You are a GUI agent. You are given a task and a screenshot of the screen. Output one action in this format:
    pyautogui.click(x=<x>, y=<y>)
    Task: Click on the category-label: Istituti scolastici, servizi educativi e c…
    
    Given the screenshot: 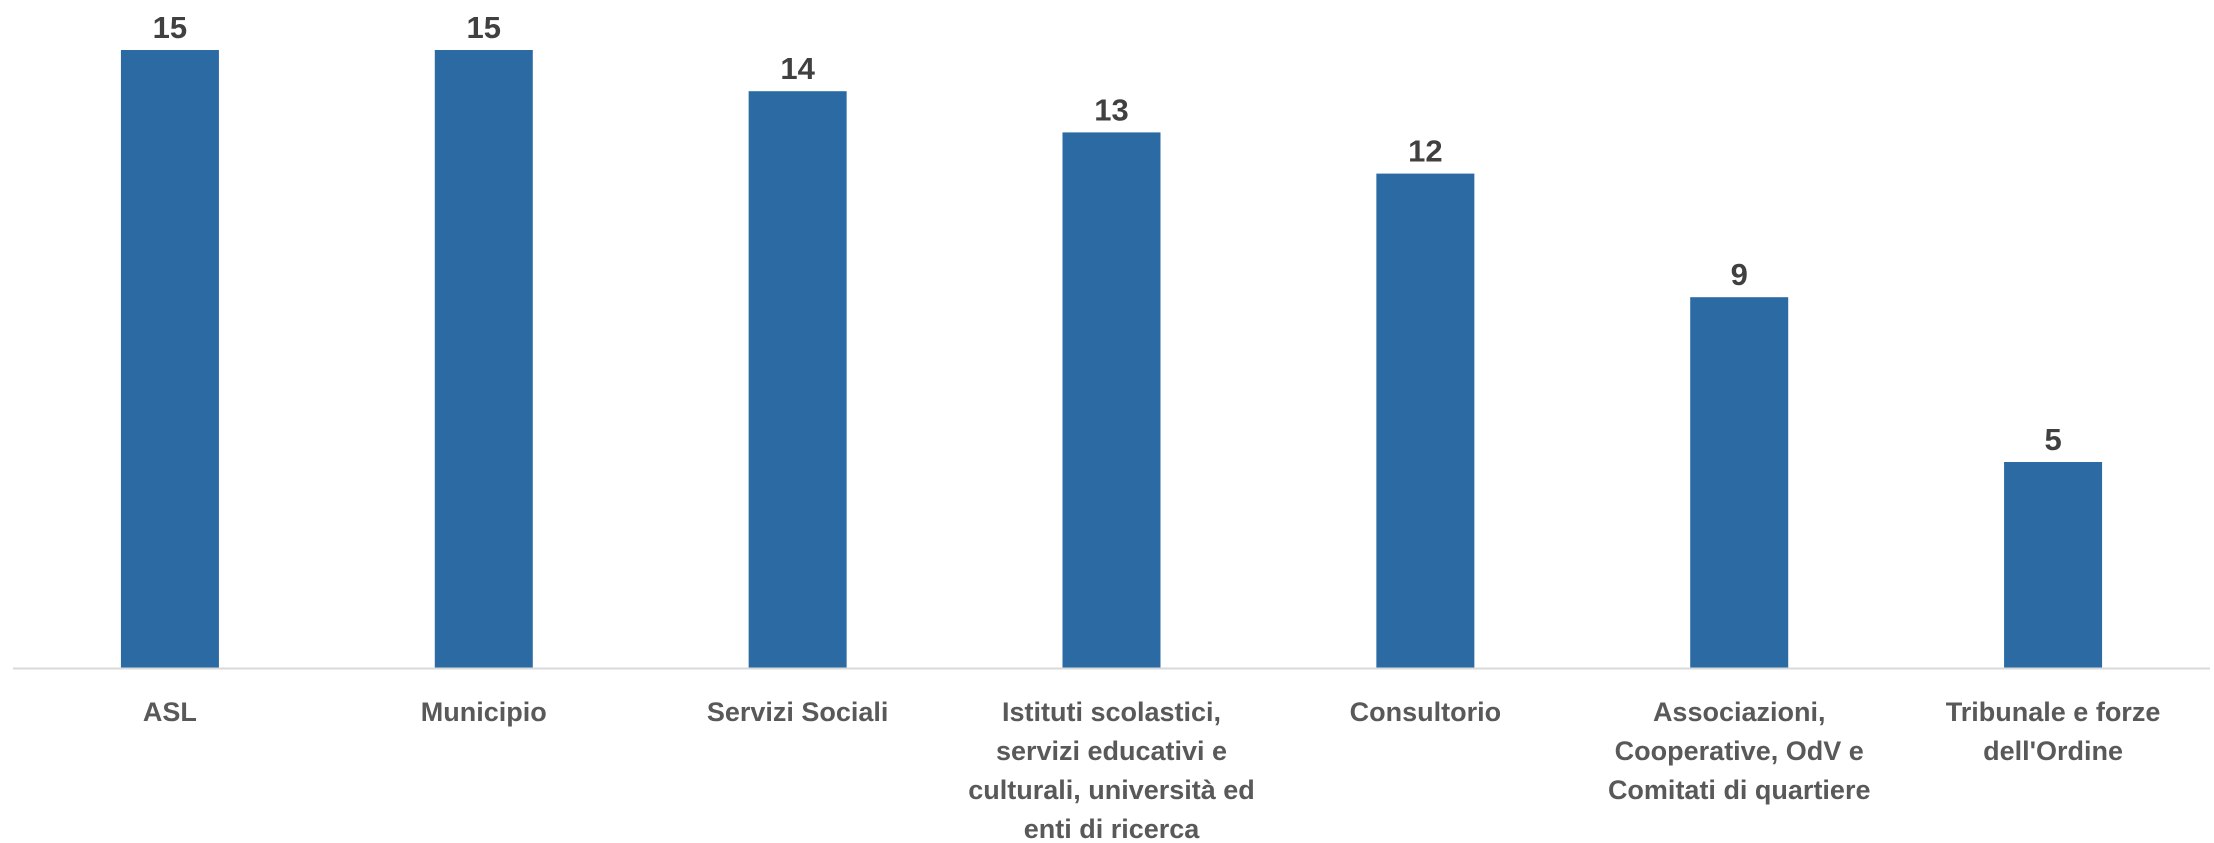 What is the action you would take?
    pyautogui.click(x=1111, y=770)
    